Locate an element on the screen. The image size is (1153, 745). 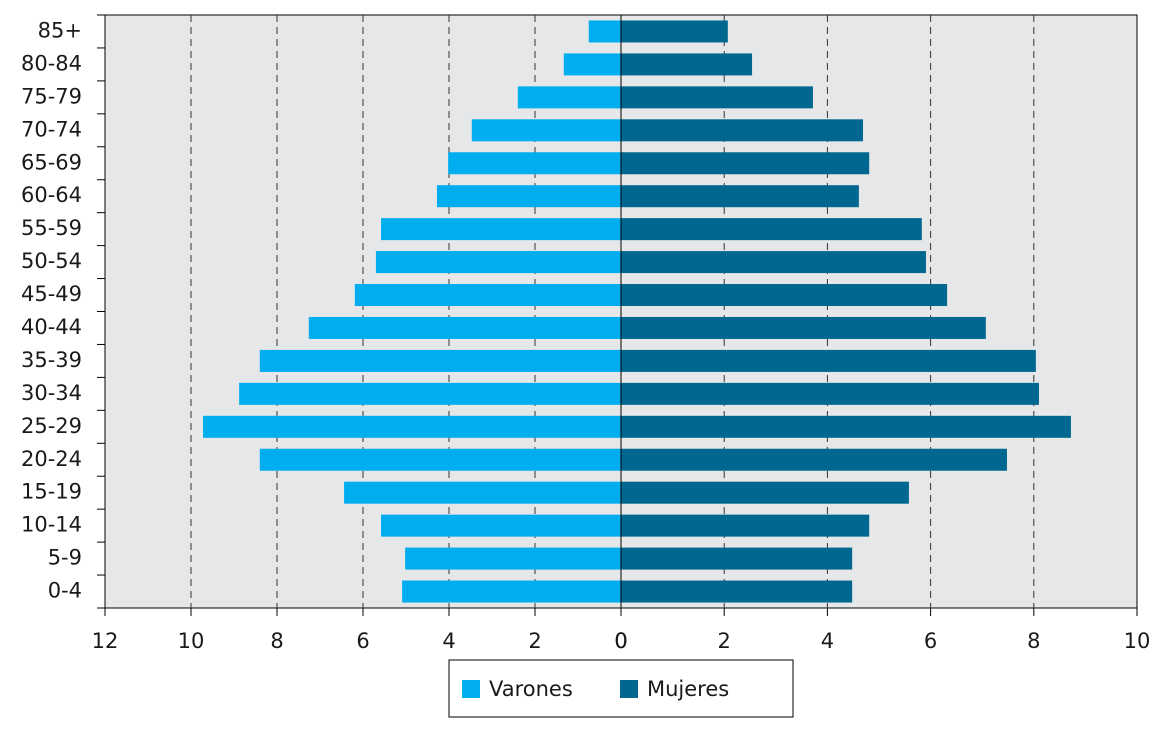
x-tick-label: 12 is located at coordinates (105, 641).